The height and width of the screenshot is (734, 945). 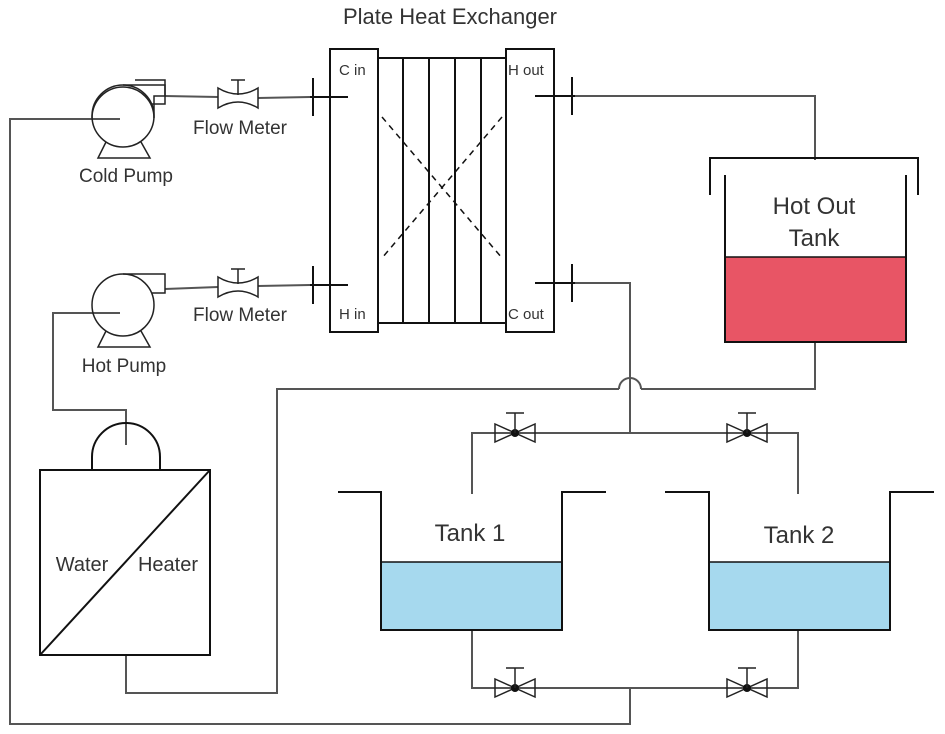 I want to click on heater-label-word2: Heater, so click(x=168, y=565).